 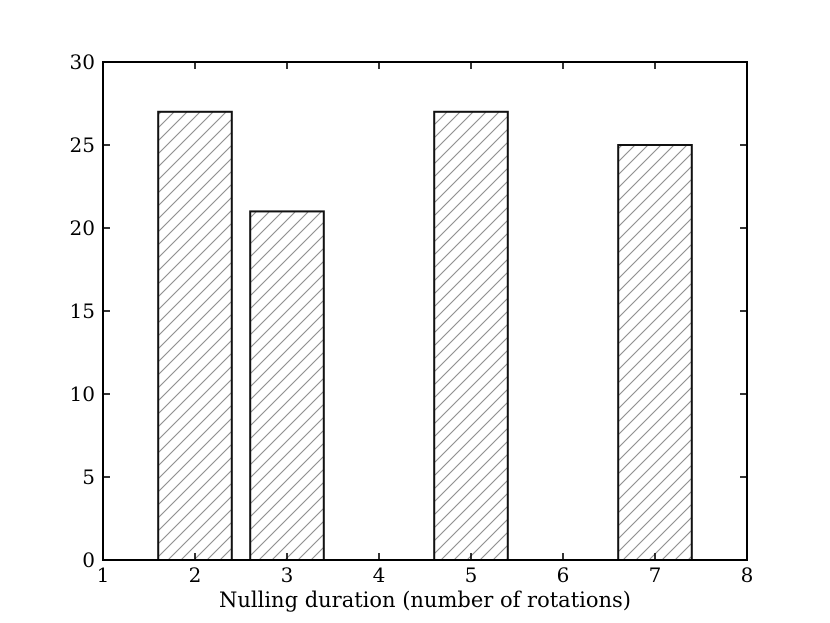 I want to click on x-tick-label: 7, so click(x=655, y=575).